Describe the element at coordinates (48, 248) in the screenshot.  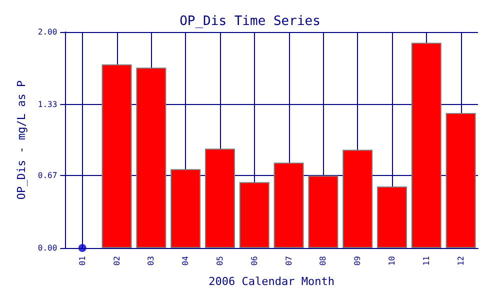
I see `y-tick-label: 0.00` at that location.